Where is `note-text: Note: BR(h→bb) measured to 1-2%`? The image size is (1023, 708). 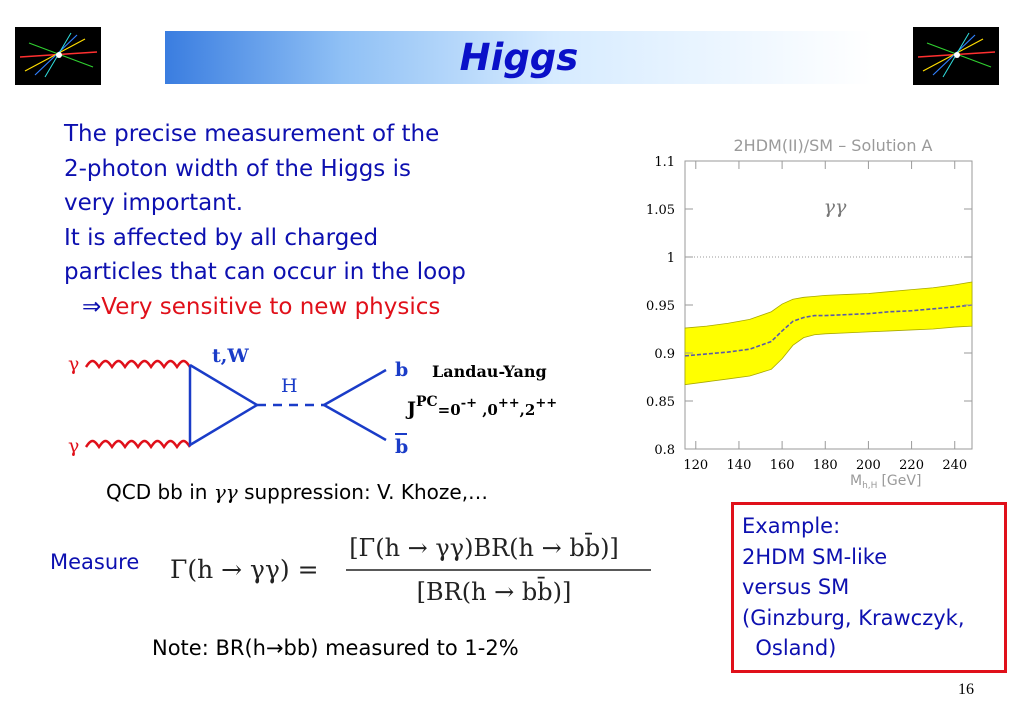 note-text: Note: BR(h→bb) measured to 1-2% is located at coordinates (335, 648).